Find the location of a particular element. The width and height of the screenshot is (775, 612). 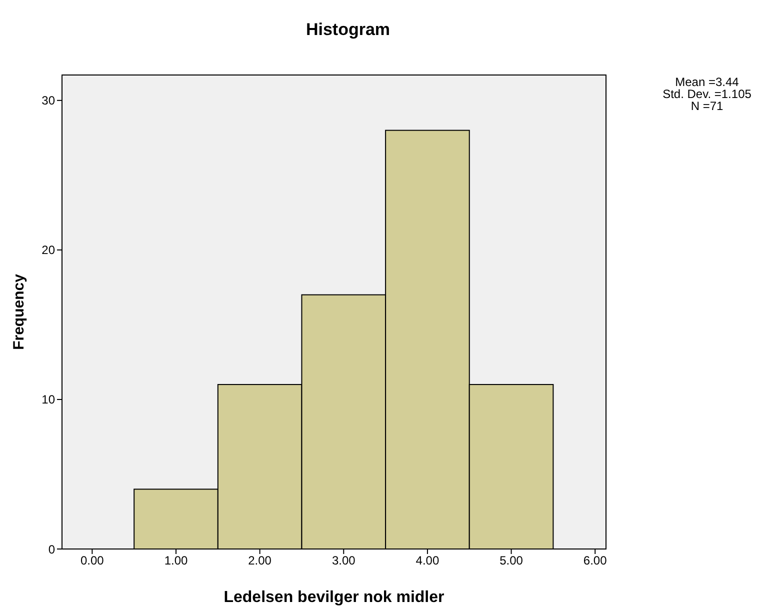

chart-title: Histogram is located at coordinates (348, 30).